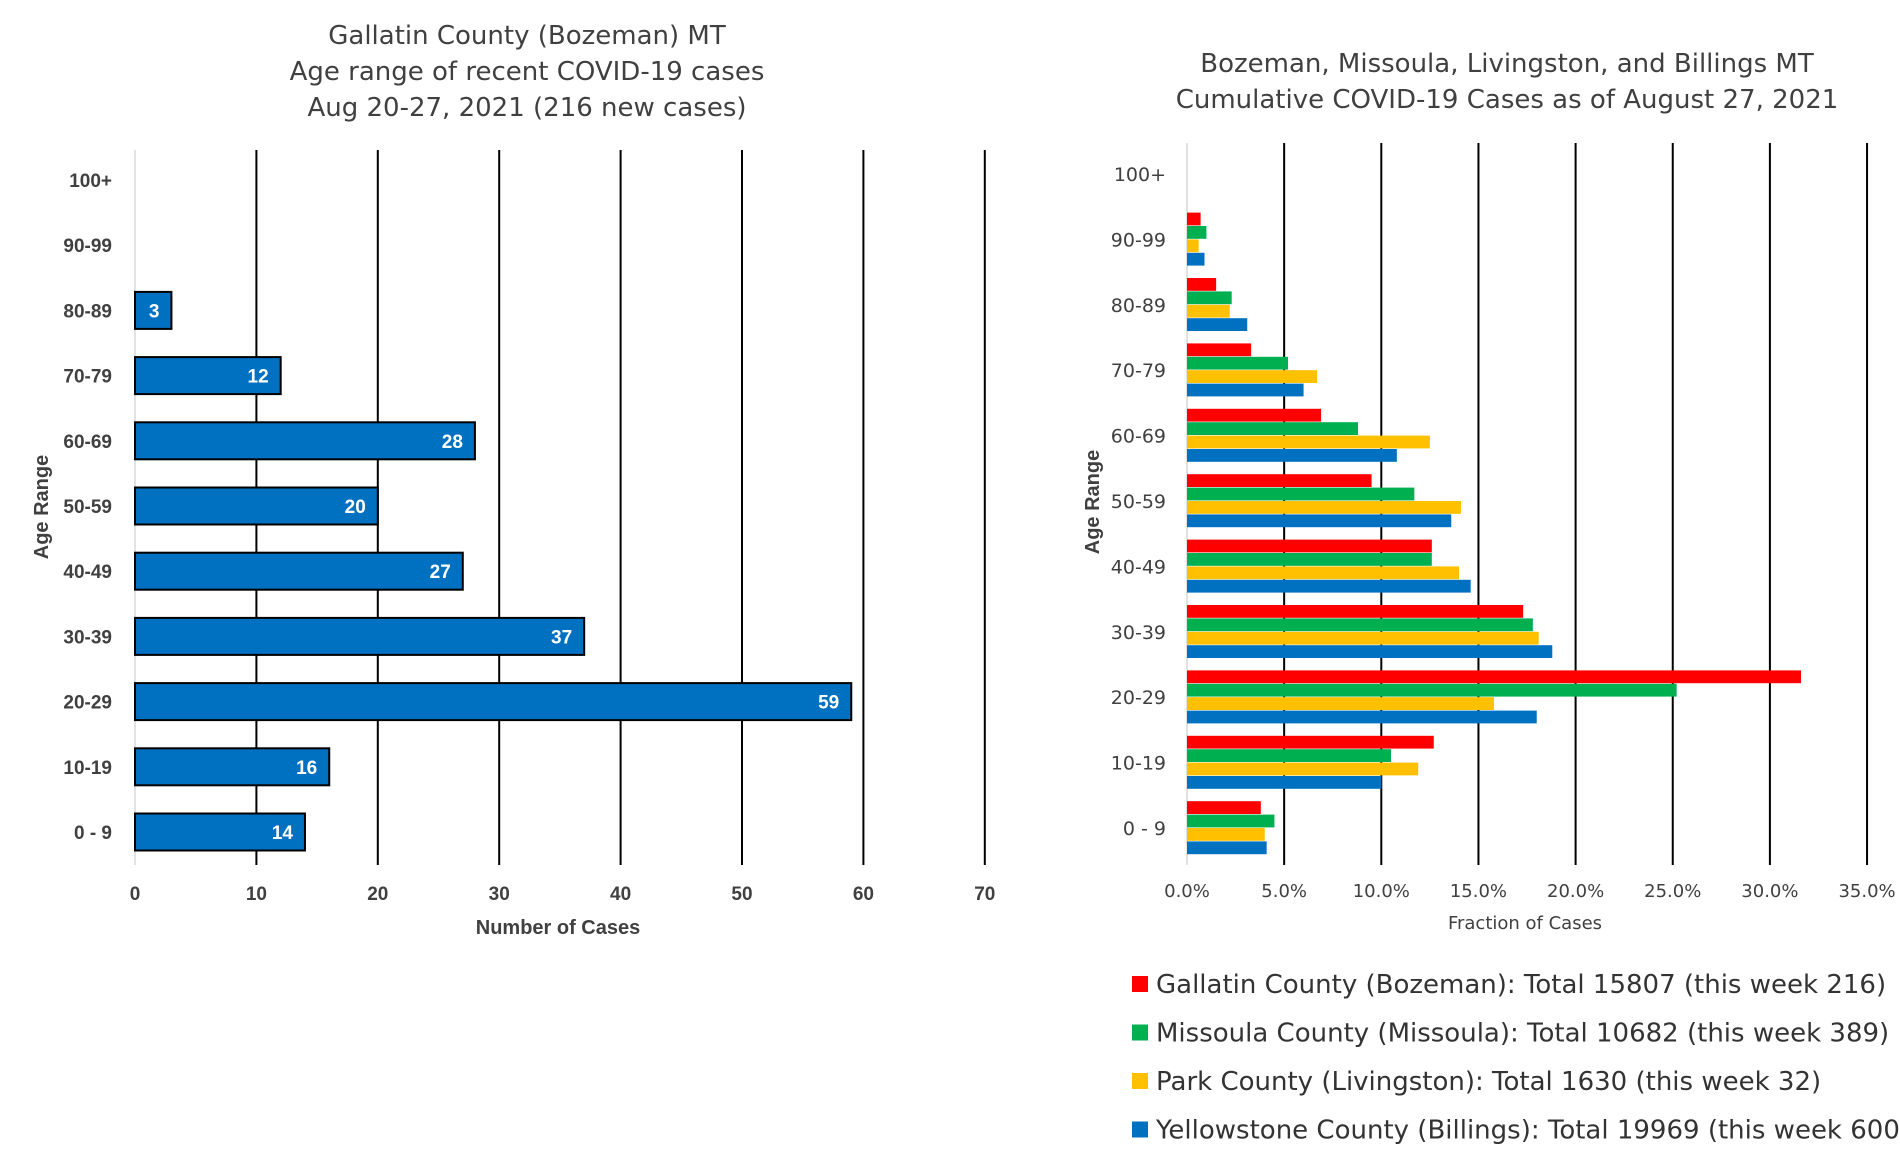 The image size is (1900, 1153). What do you see at coordinates (1144, 829) in the screenshot?
I see `right-y-tick-label: 0 - 9` at bounding box center [1144, 829].